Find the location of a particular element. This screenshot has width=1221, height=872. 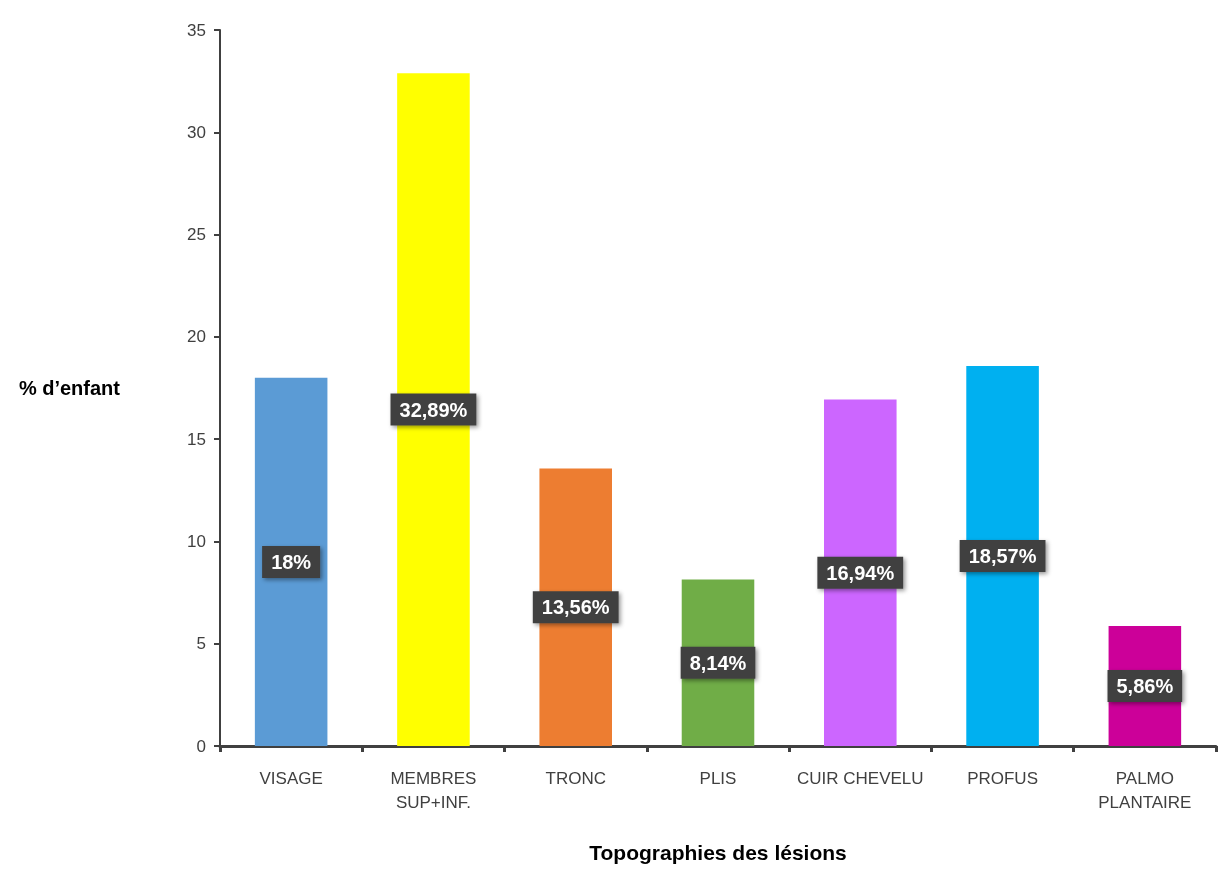

data-label: 5,86% is located at coordinates (1145, 686).